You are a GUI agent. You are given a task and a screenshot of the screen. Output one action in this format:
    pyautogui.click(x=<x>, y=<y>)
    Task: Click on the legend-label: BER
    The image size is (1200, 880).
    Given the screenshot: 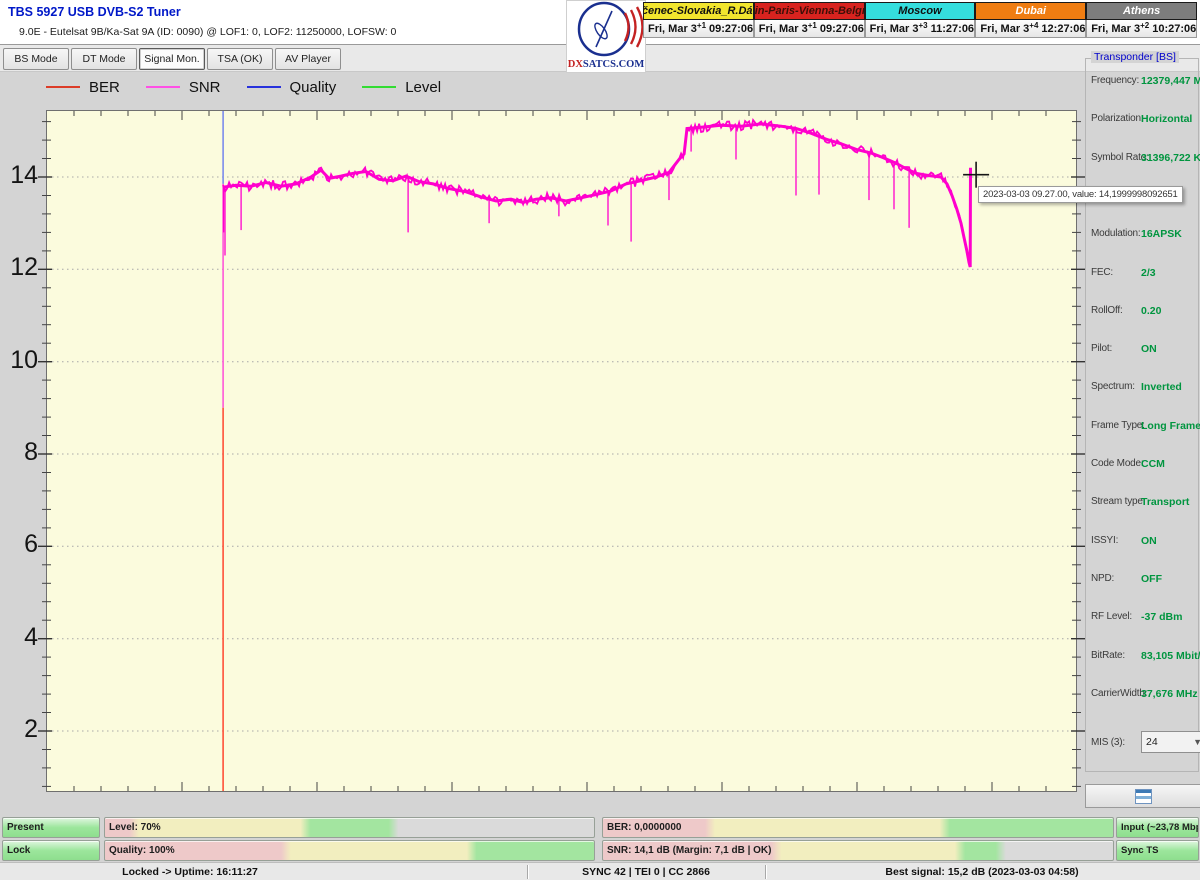 What is the action you would take?
    pyautogui.click(x=104, y=87)
    